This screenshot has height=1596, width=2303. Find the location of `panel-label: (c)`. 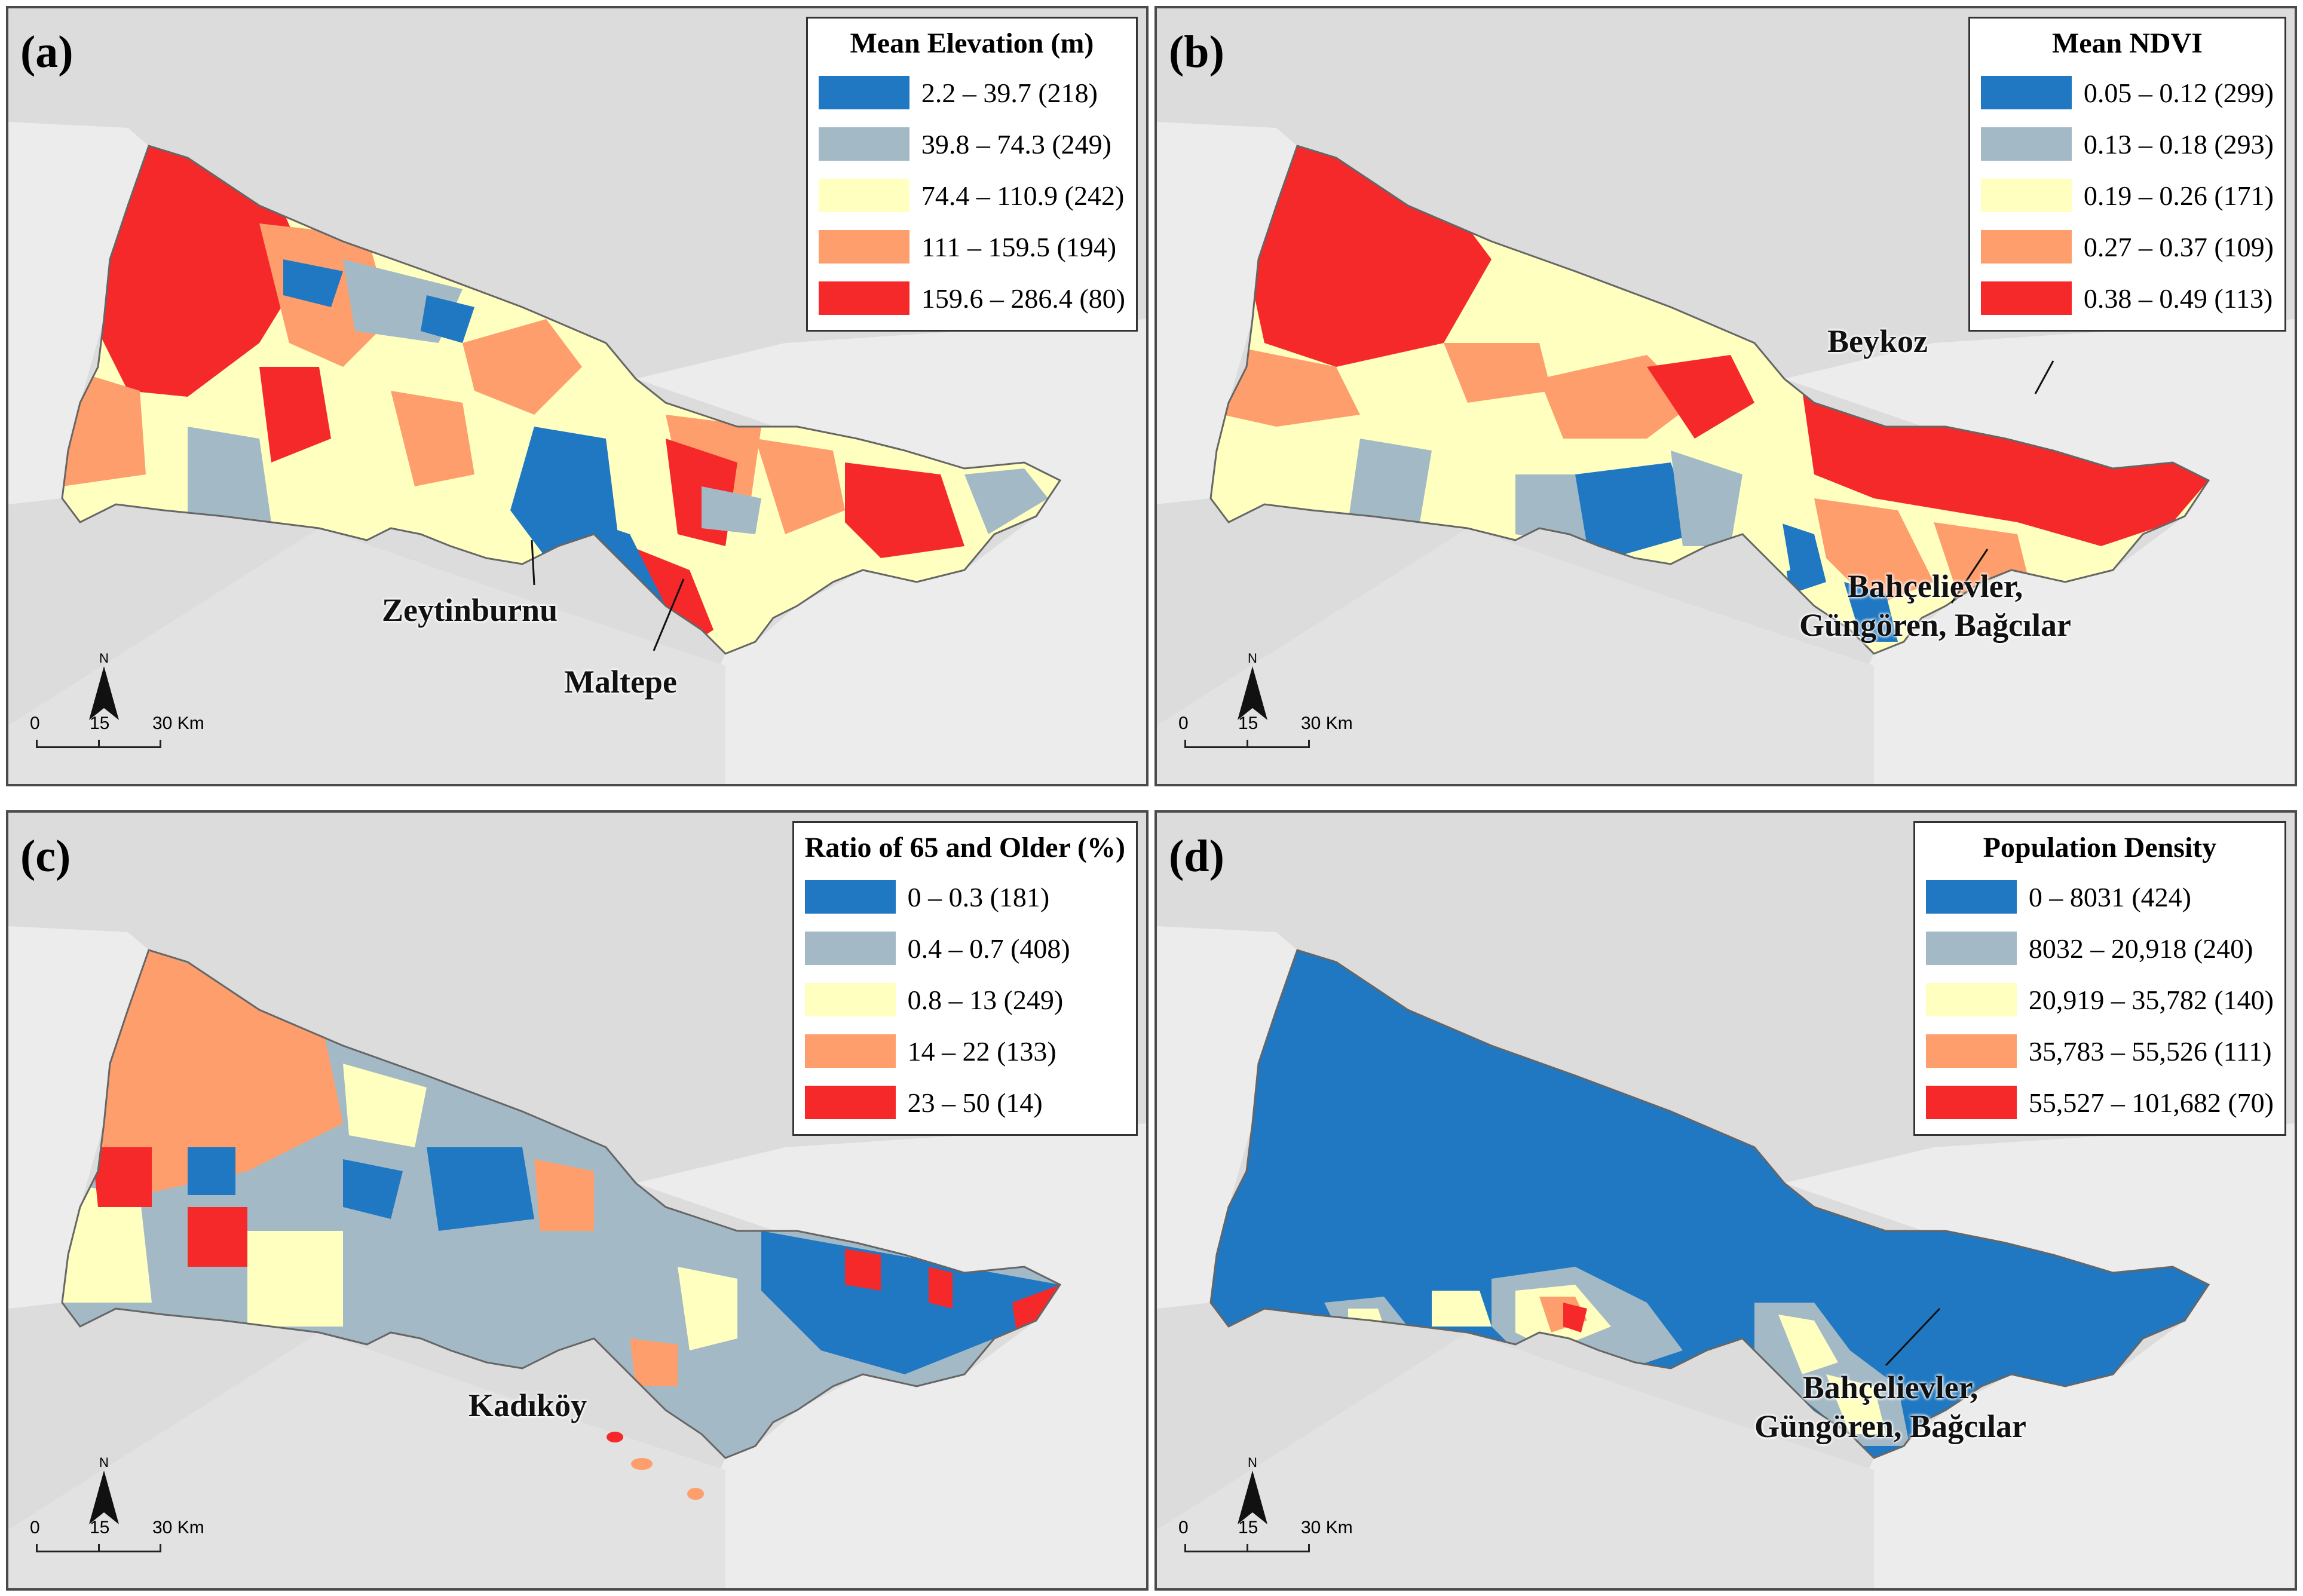

panel-label: (c) is located at coordinates (46, 856).